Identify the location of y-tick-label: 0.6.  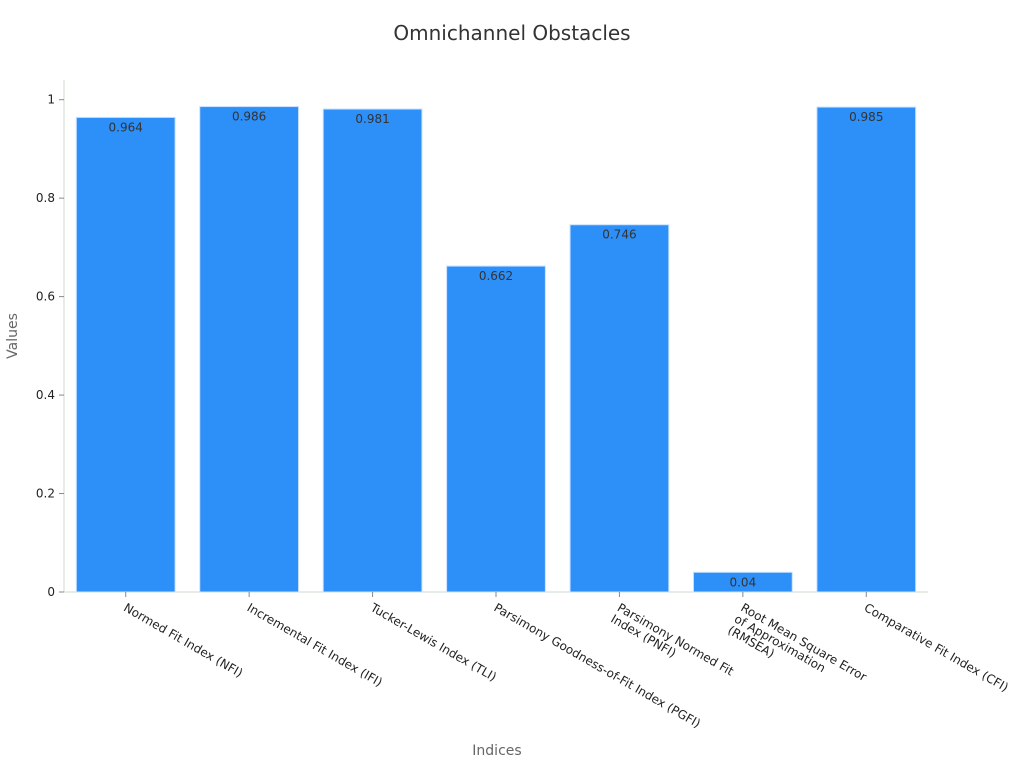
(45, 297).